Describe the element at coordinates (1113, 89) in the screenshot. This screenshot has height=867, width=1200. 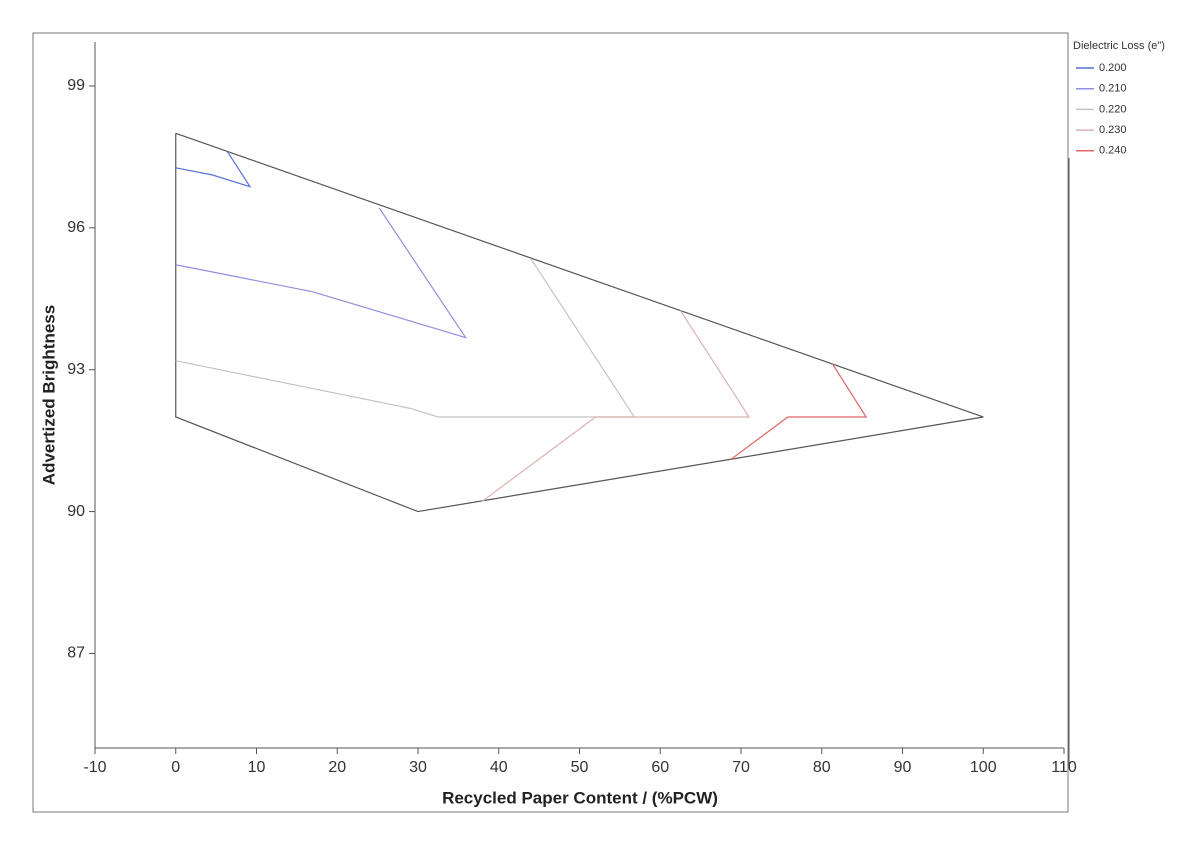
I see `legend-label: 0.210` at that location.